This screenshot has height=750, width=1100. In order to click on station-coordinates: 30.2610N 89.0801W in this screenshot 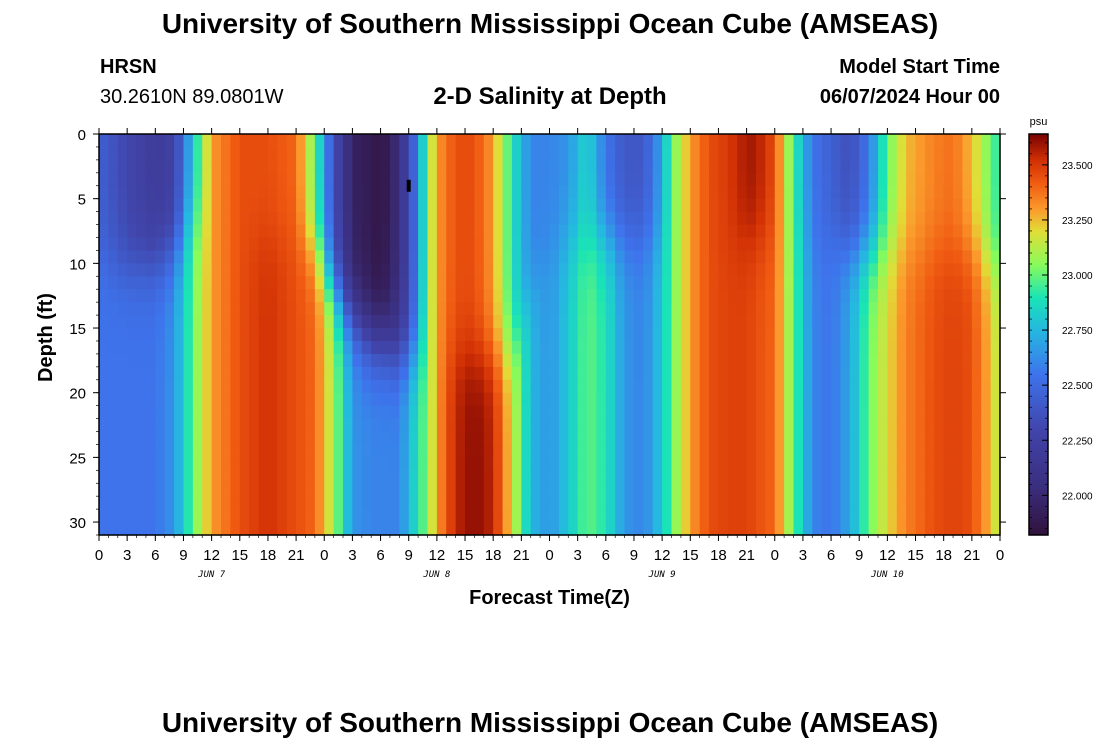, I will do `click(192, 97)`.